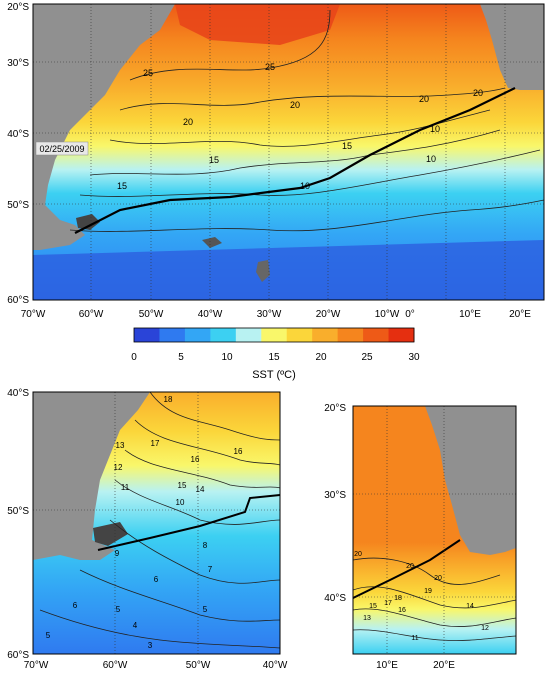  What do you see at coordinates (181, 357) in the screenshot?
I see `colorbar-tick: 5` at bounding box center [181, 357].